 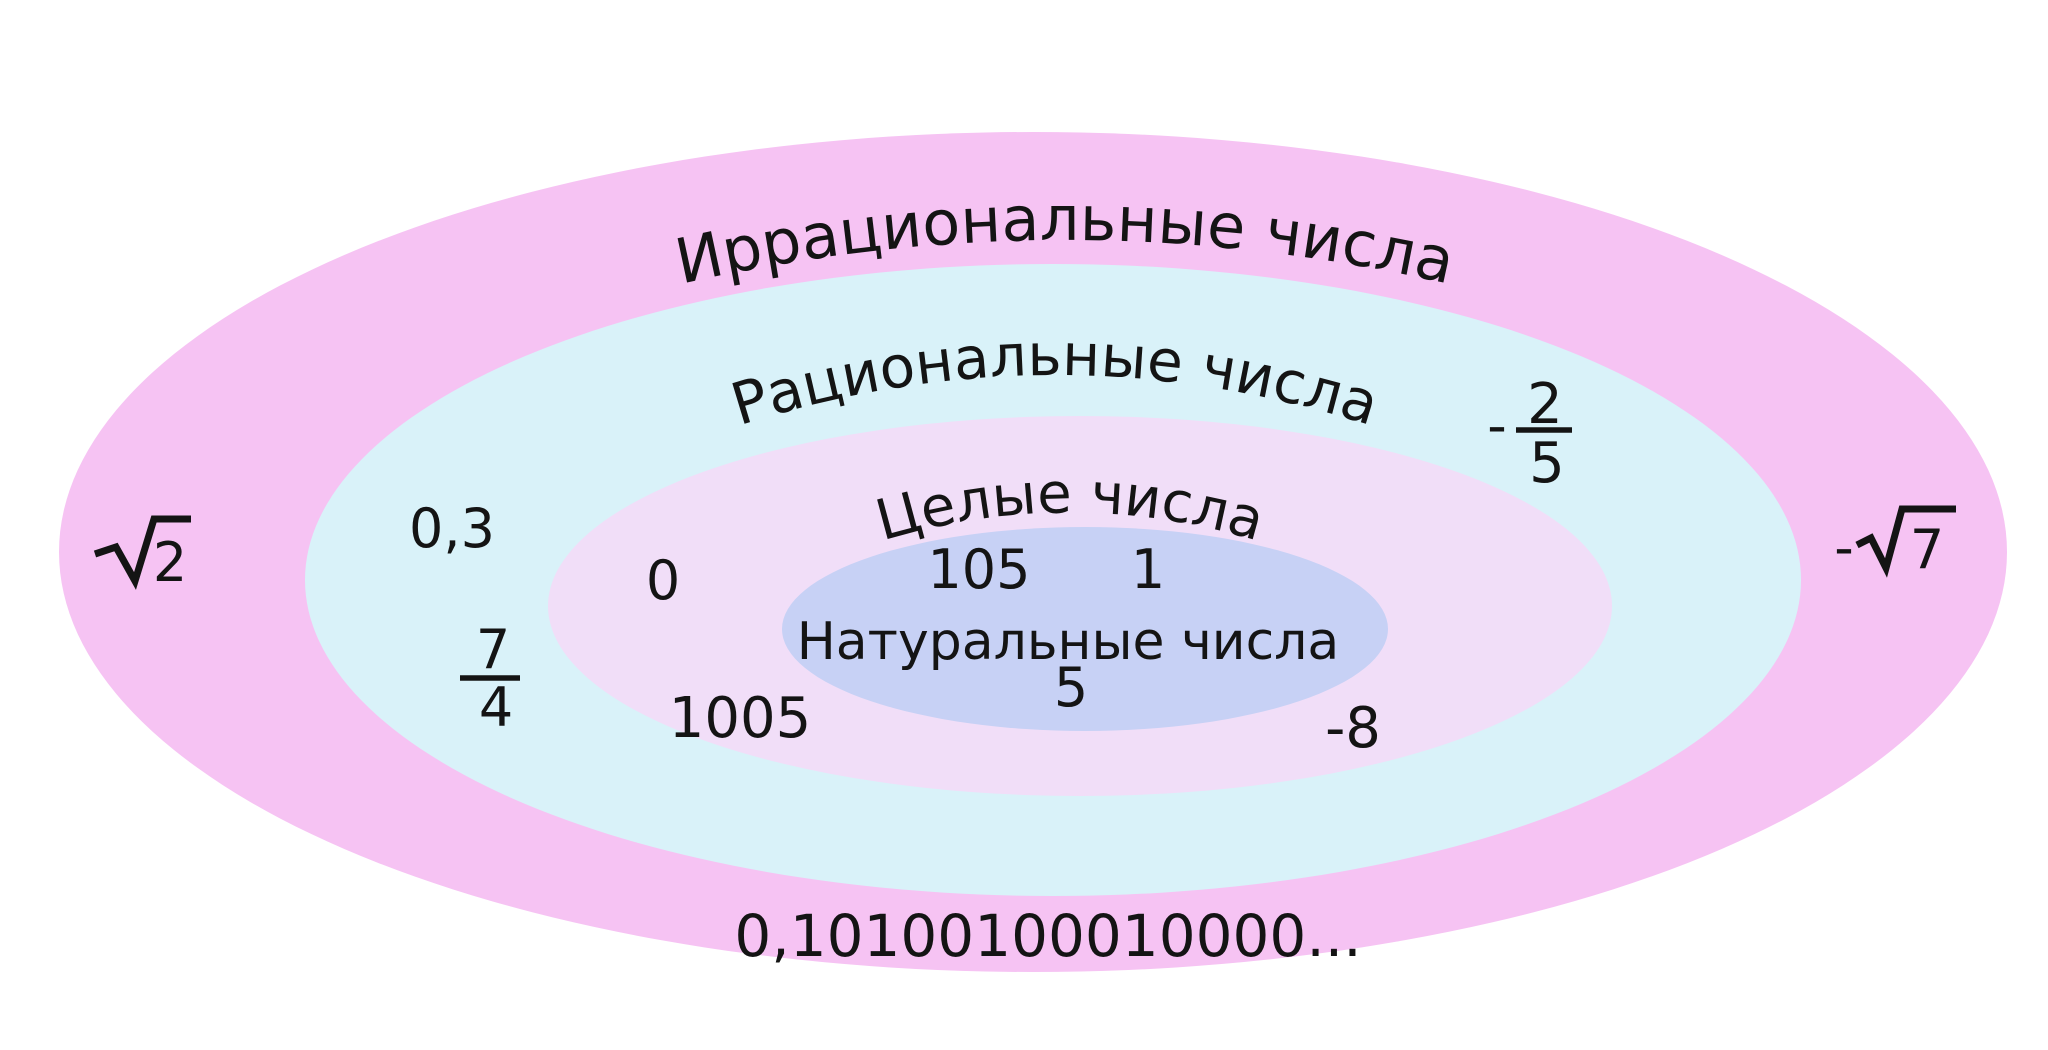 What do you see at coordinates (1148, 569) in the screenshot?
I see `natural-1: 1` at bounding box center [1148, 569].